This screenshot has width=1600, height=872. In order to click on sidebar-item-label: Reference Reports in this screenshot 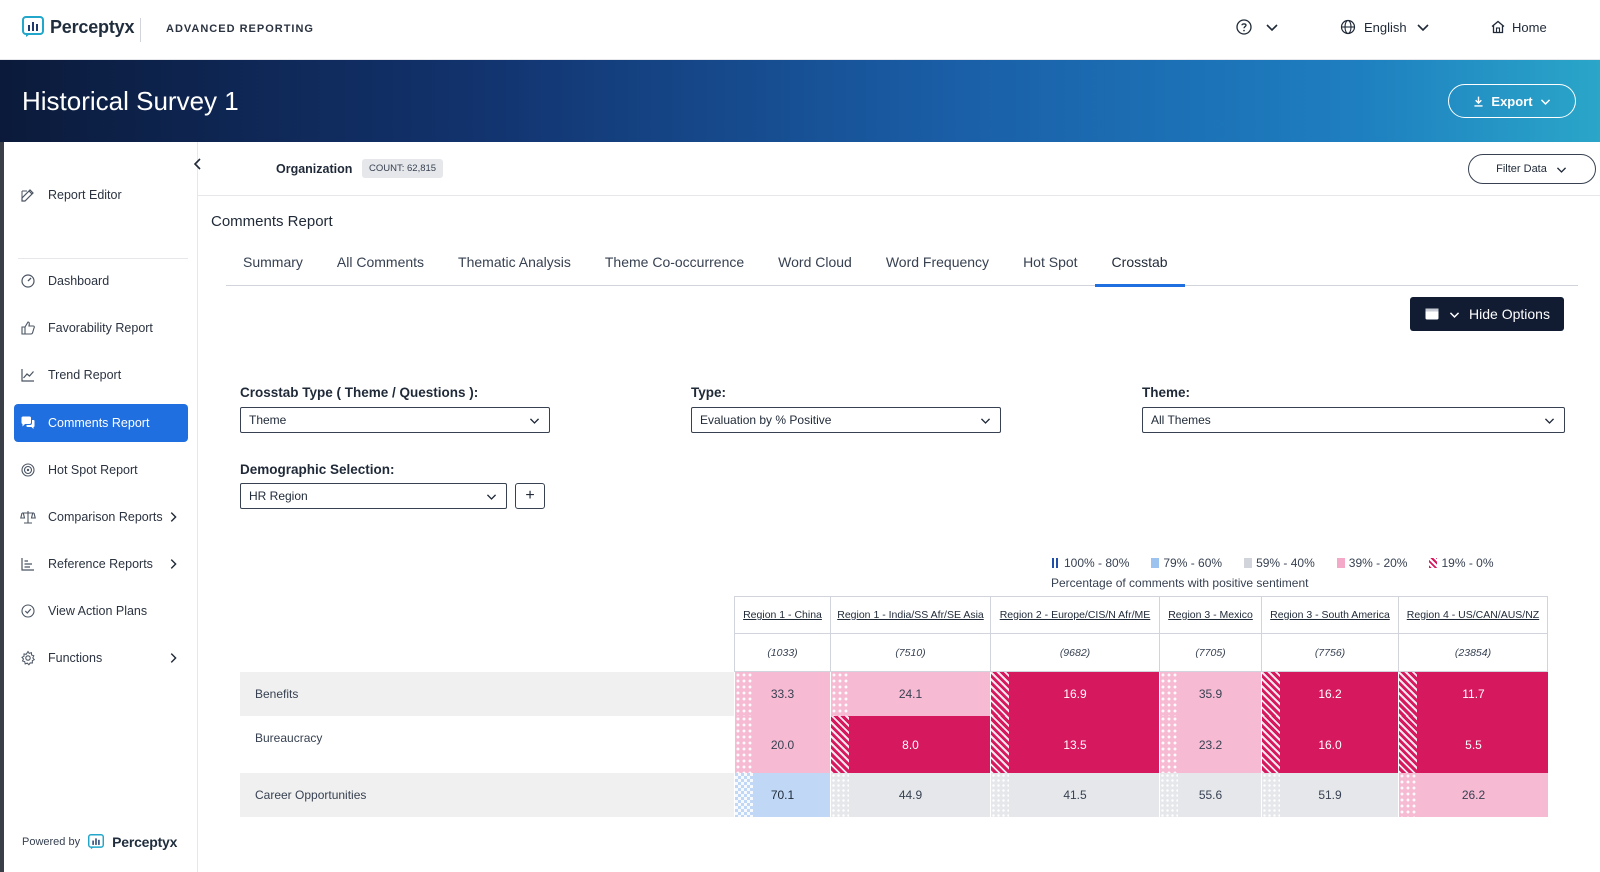, I will do `click(100, 564)`.